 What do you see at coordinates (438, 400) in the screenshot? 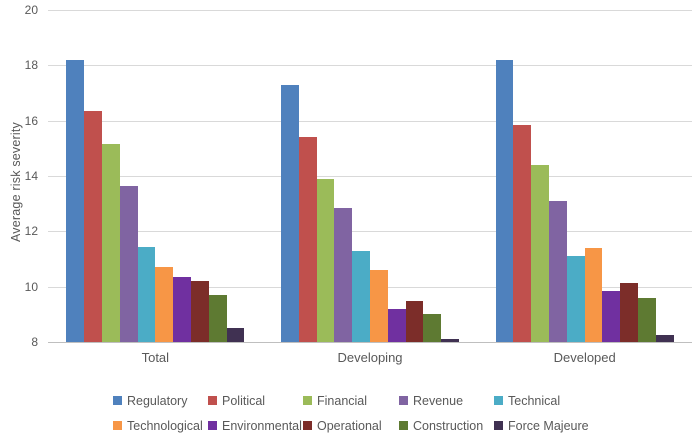
I see `legend-label: Revenue` at bounding box center [438, 400].